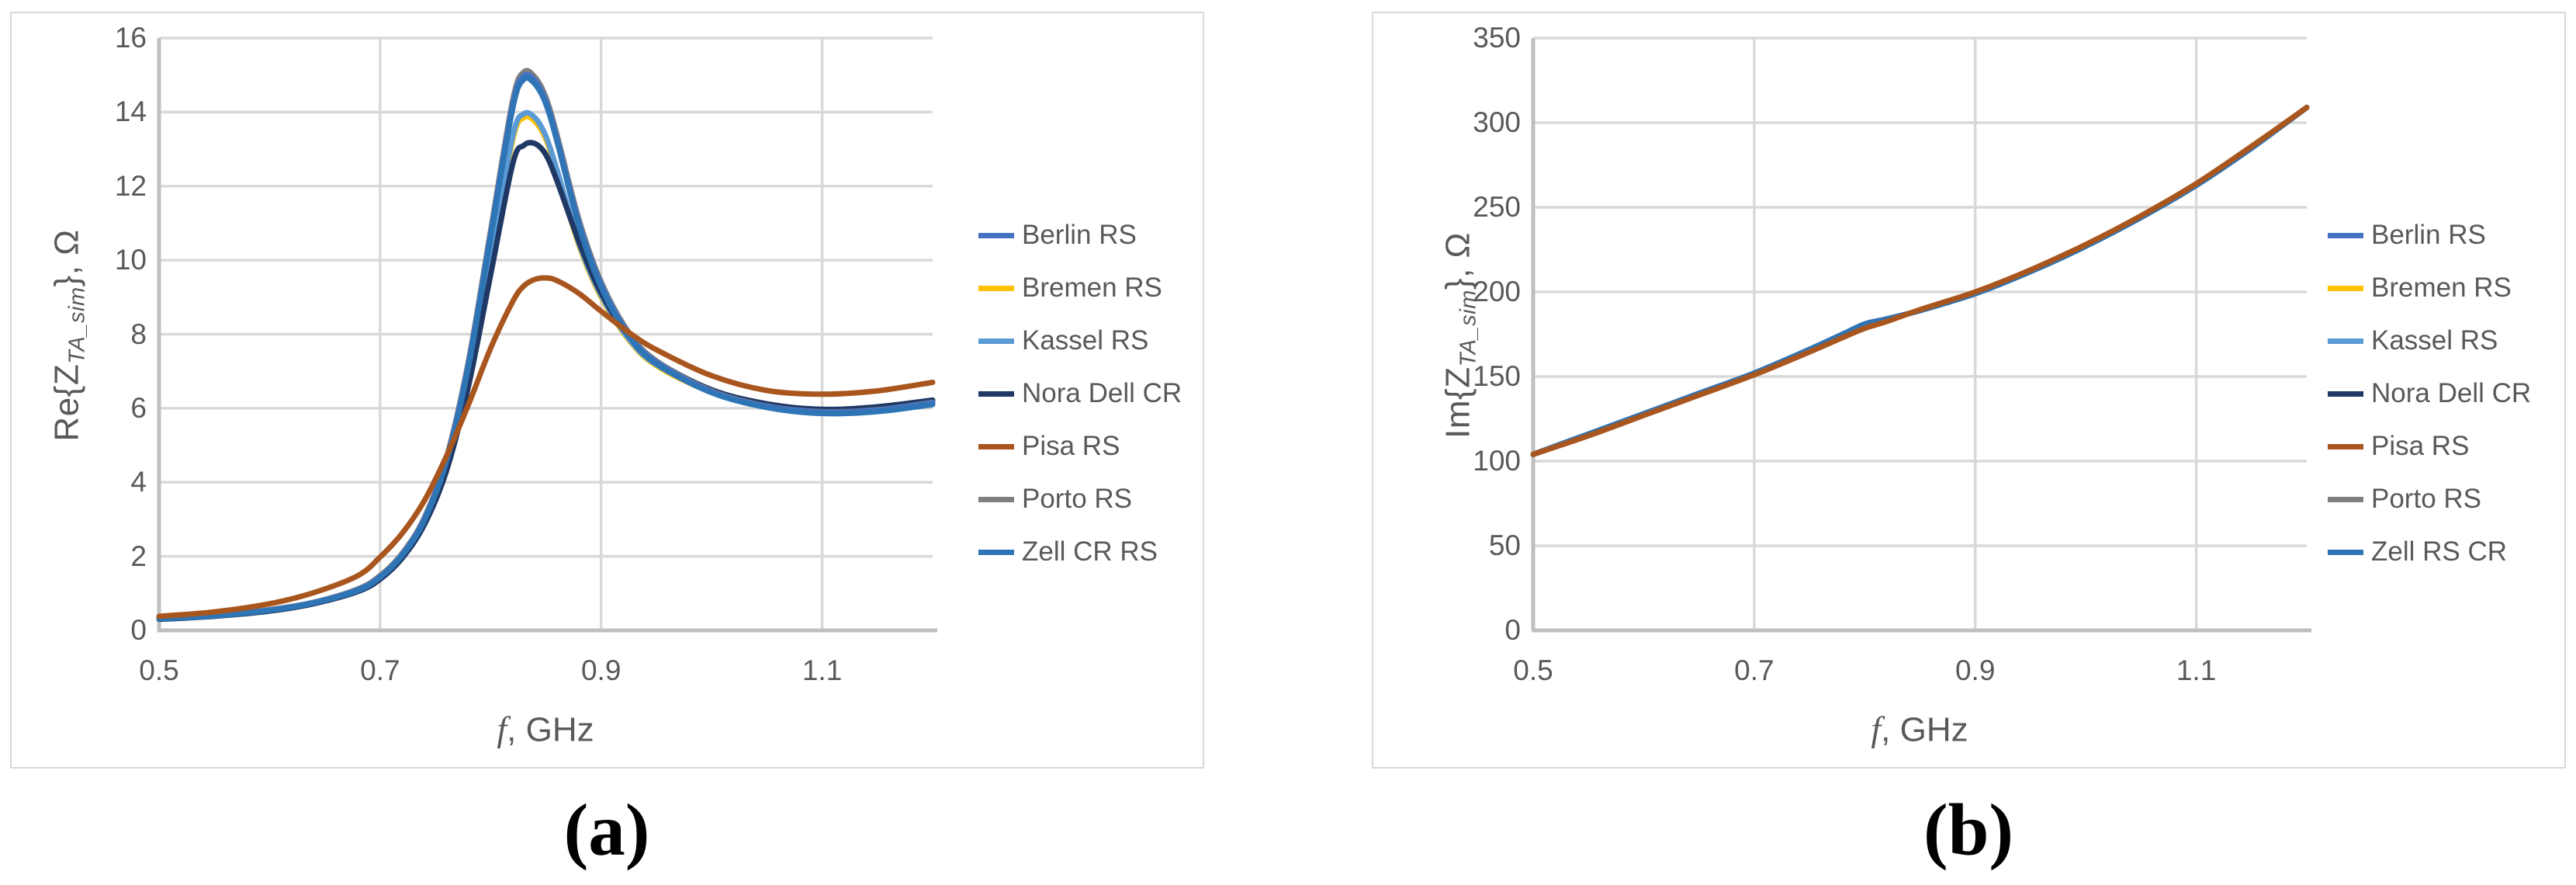 Image resolution: width=2576 pixels, height=885 pixels. What do you see at coordinates (138, 482) in the screenshot?
I see `y-tick-label: 4` at bounding box center [138, 482].